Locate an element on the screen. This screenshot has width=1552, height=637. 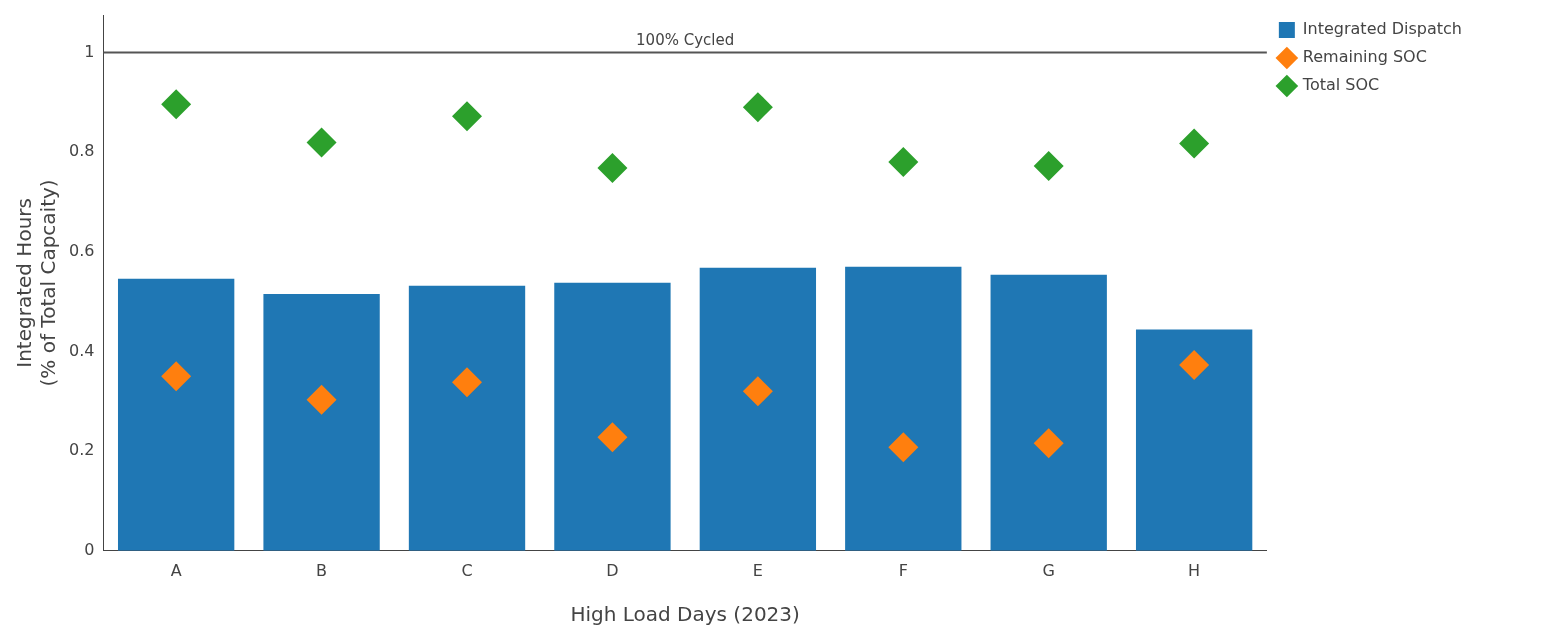
x-axis-title: High Load Days (2023) is located at coordinates (685, 614).